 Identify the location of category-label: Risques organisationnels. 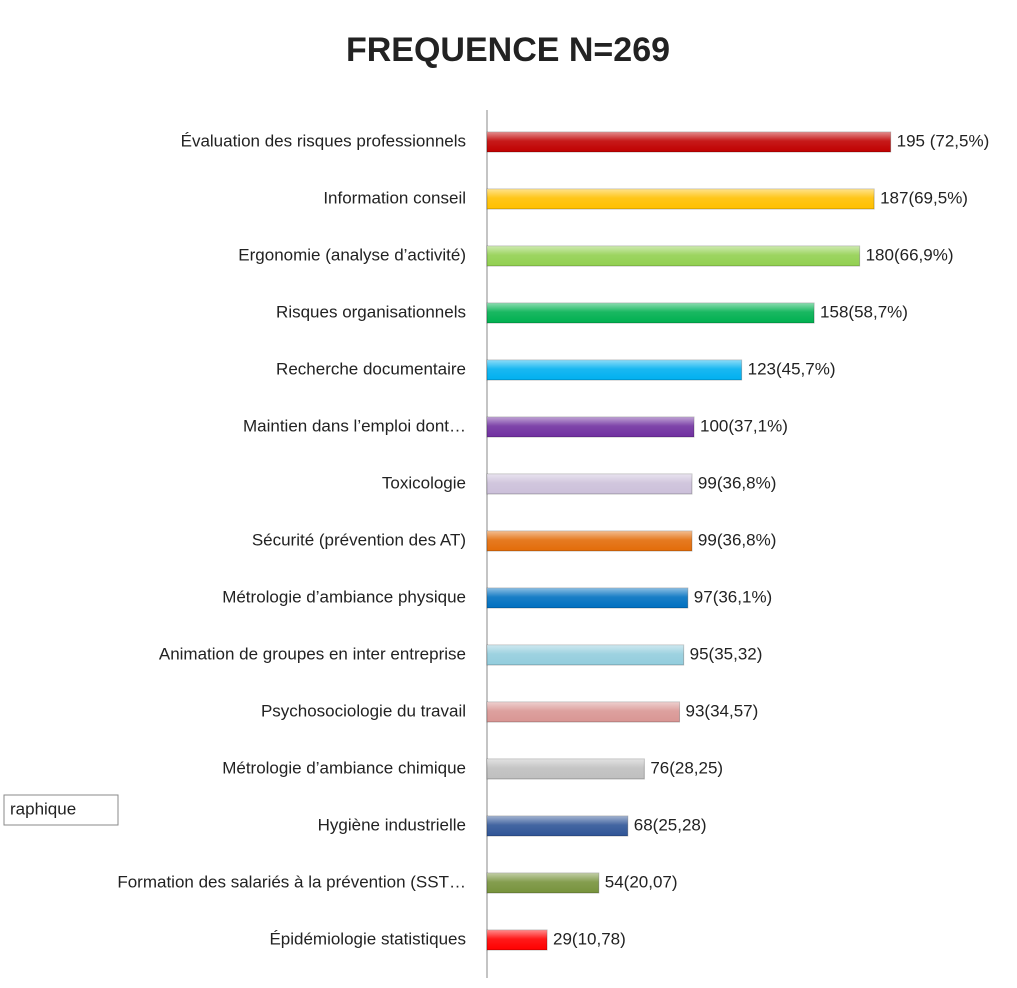
(371, 311).